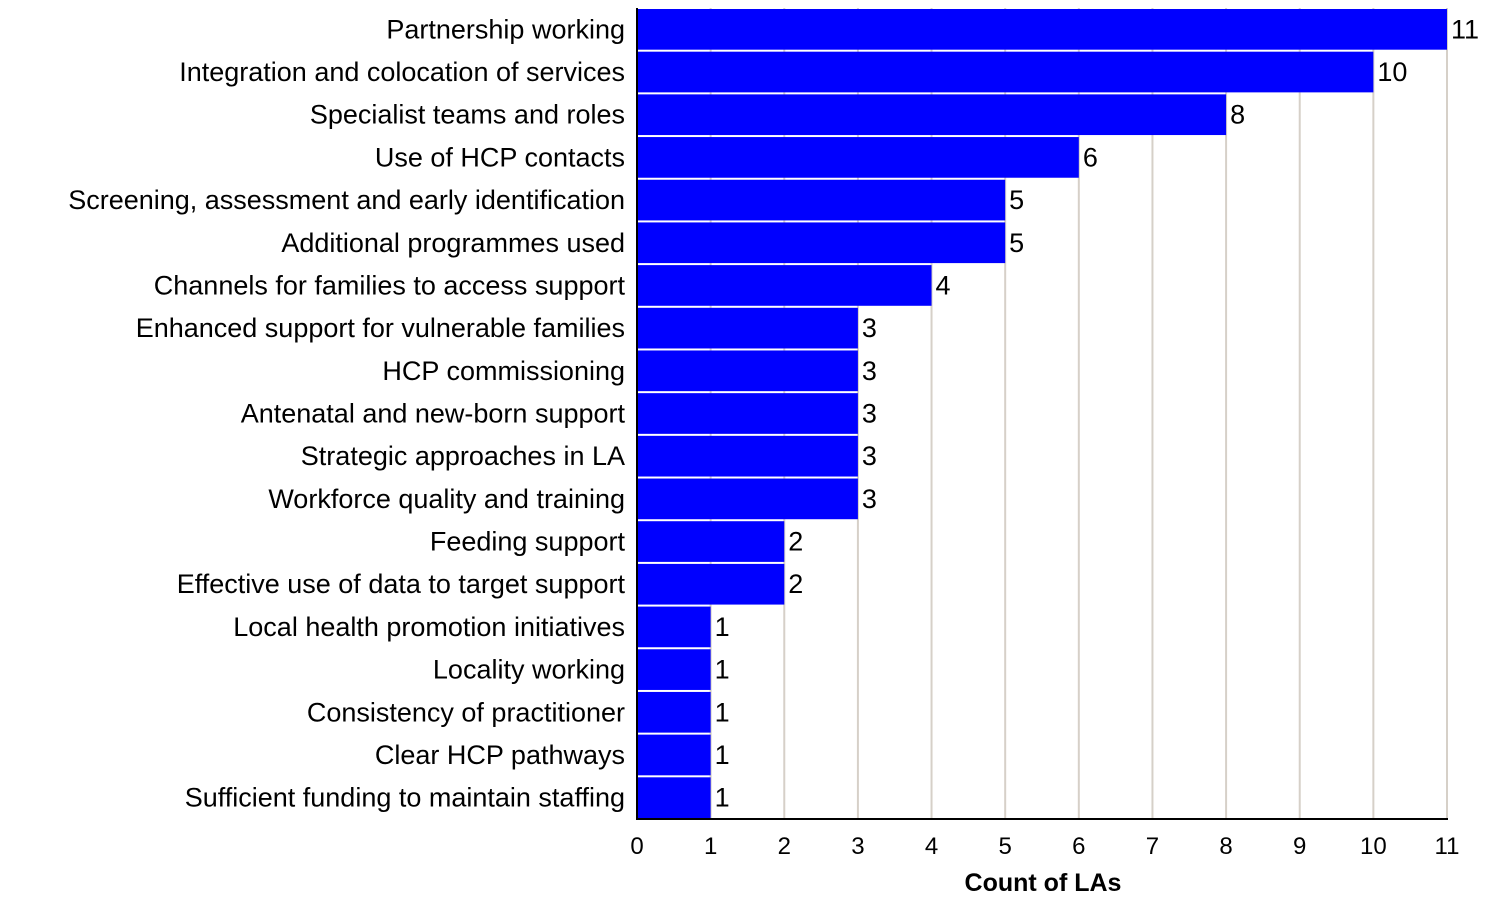  Describe the element at coordinates (1043, 883) in the screenshot. I see `x-axis-title: Count of LAs` at that location.